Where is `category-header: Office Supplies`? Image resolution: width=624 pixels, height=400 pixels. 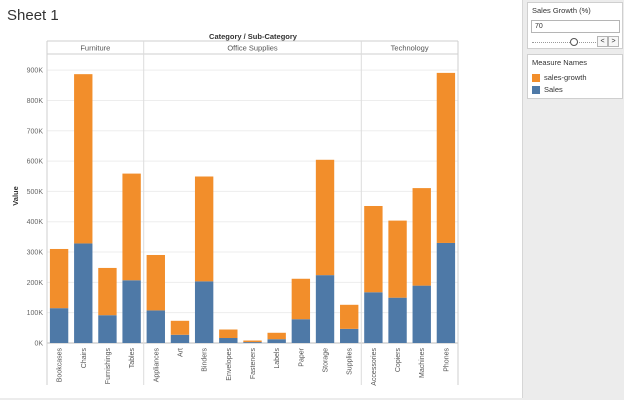 category-header: Office Supplies is located at coordinates (252, 48).